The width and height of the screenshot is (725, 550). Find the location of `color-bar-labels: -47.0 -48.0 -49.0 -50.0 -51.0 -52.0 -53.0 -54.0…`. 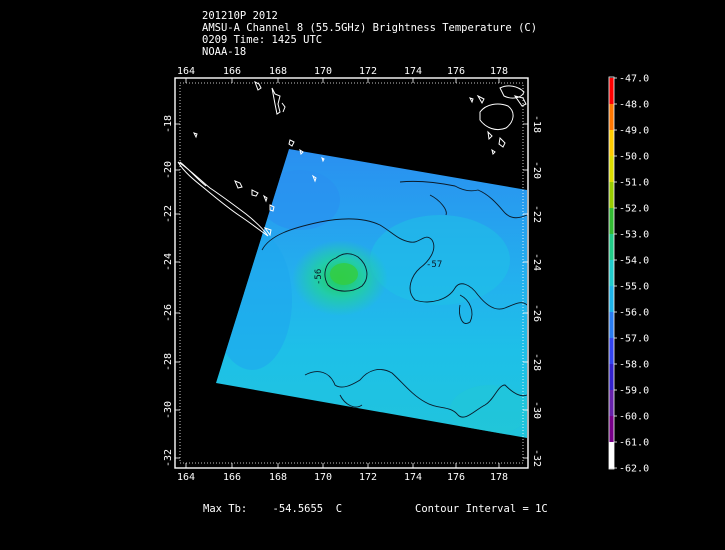

color-bar-labels: -47.0 -48.0 -49.0 -50.0 -51.0 -52.0 -53.0 -54.0… is located at coordinates (631, 274).